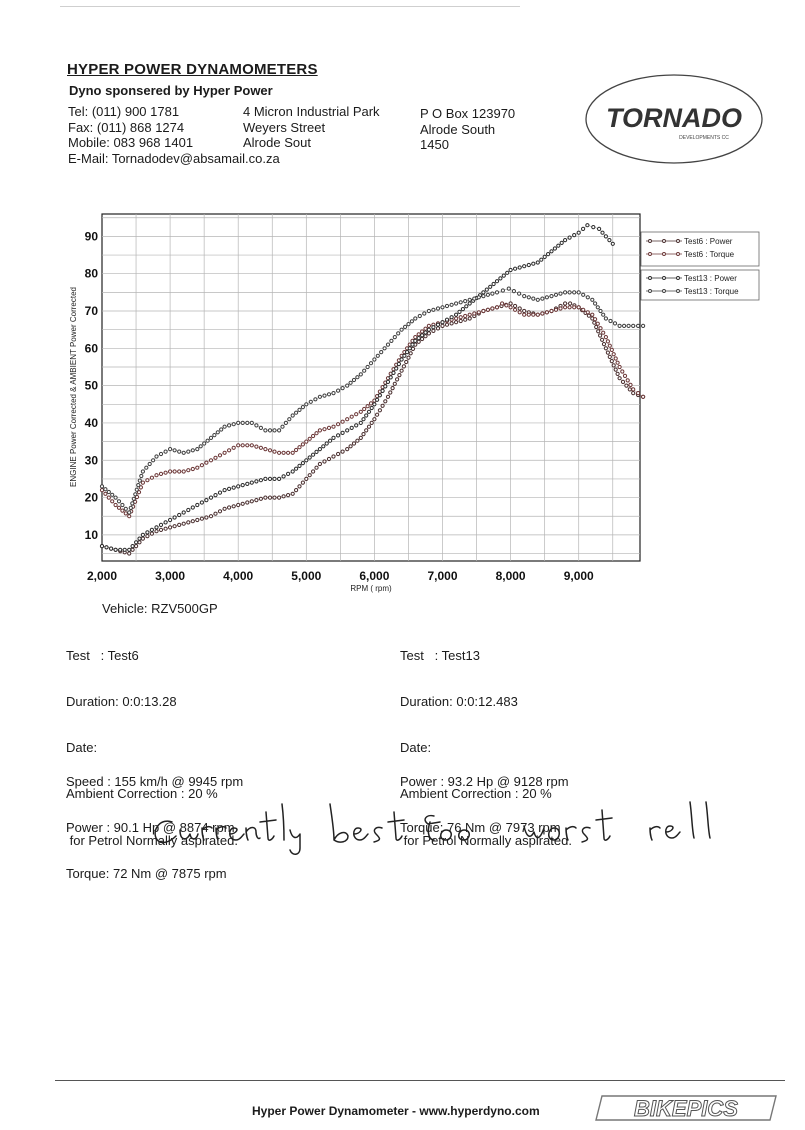 This screenshot has width=805, height=1130. I want to click on footer-rule, so click(420, 1080).